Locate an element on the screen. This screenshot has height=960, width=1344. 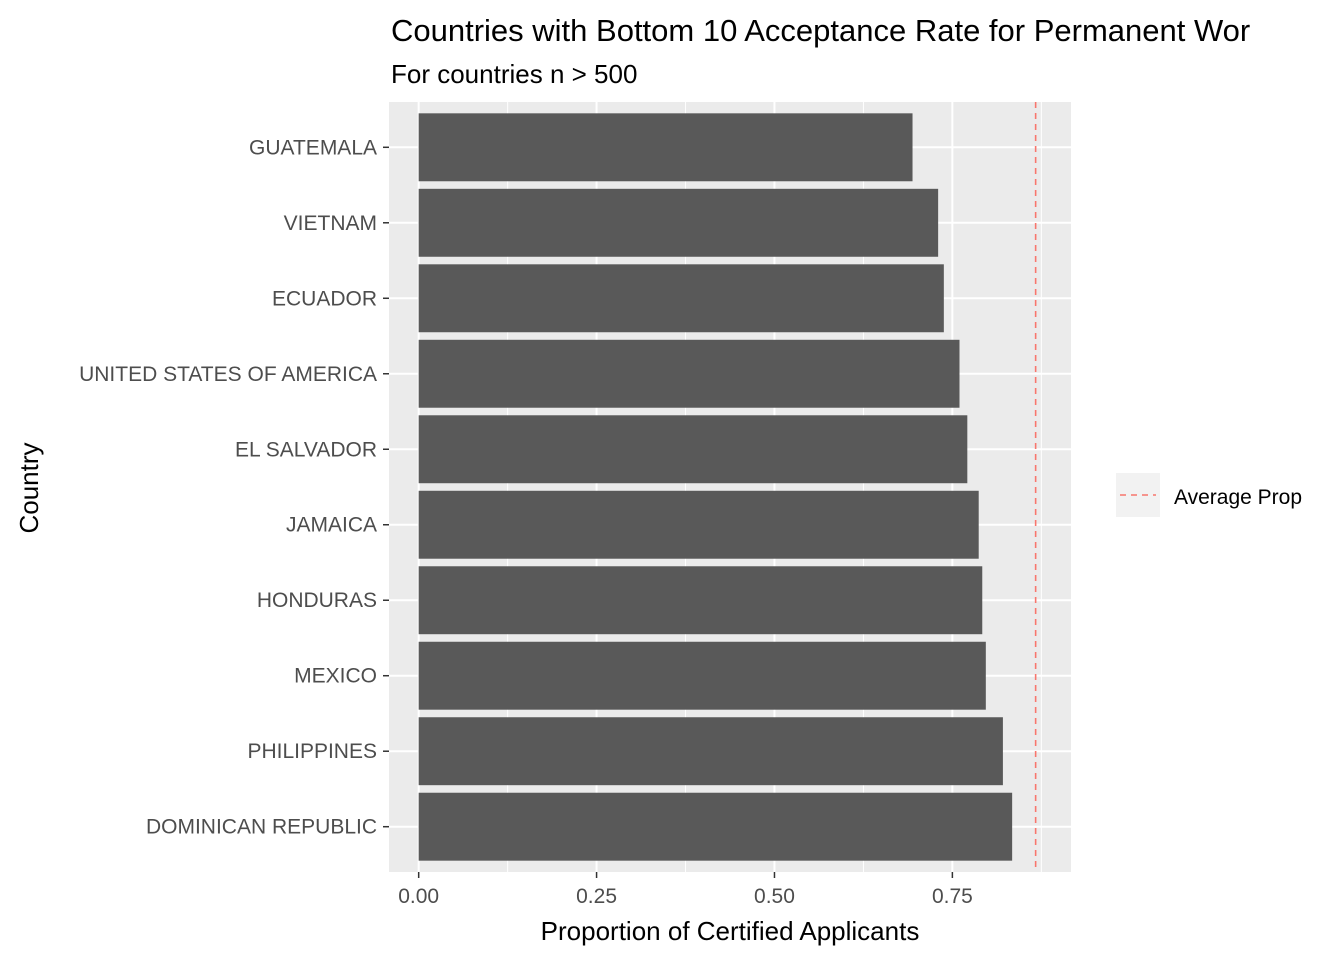
x-axis: 0.00 0.25 0.50 0.75 is located at coordinates (685, 890).